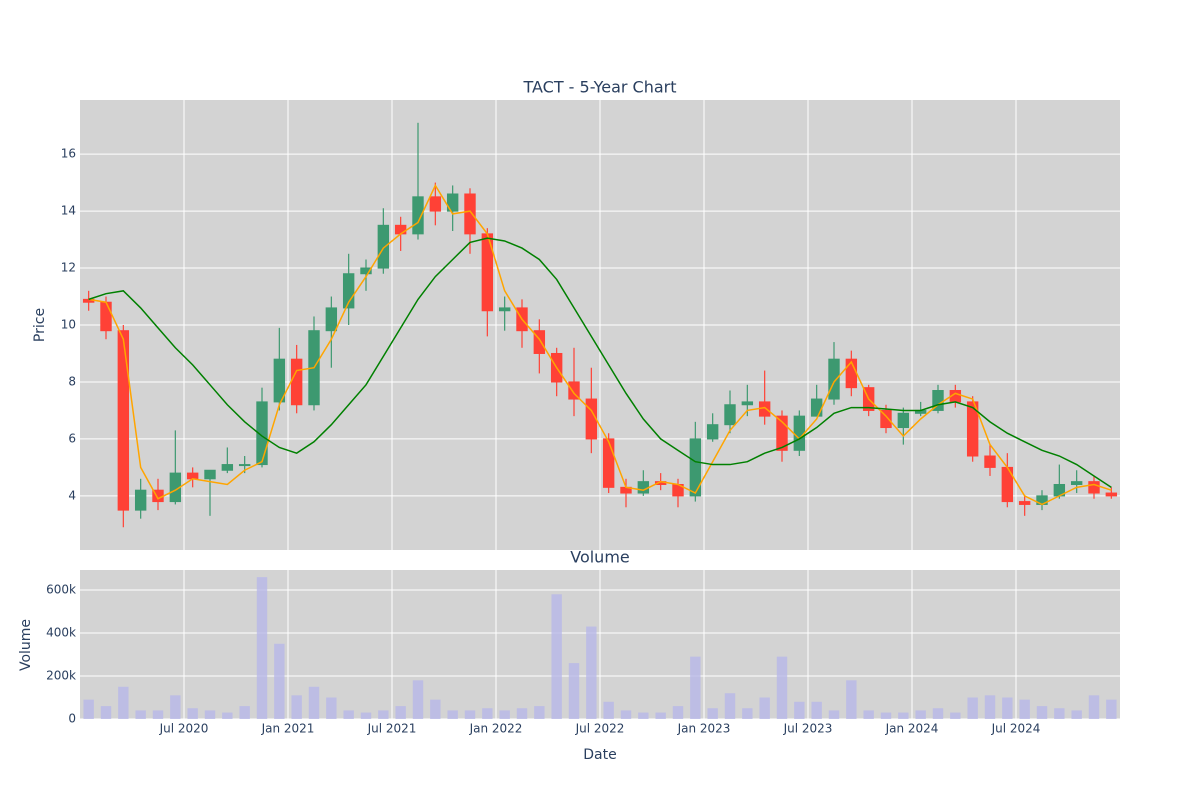  Describe the element at coordinates (68, 325) in the screenshot. I see `y-tick-label: 10` at that location.